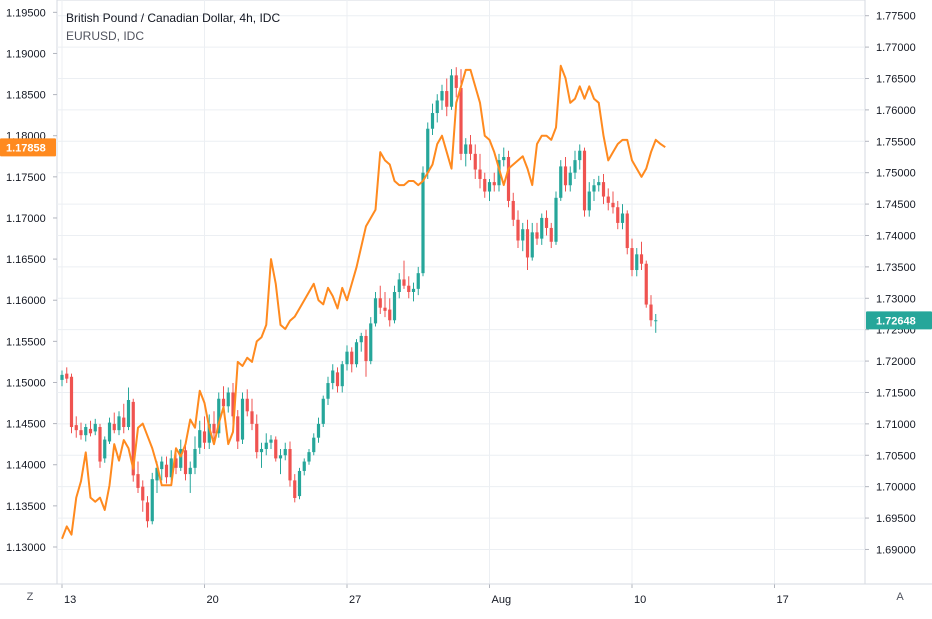 This screenshot has height=619, width=932. Describe the element at coordinates (896, 236) in the screenshot. I see `right-axis-tick-label: 1.74000` at that location.